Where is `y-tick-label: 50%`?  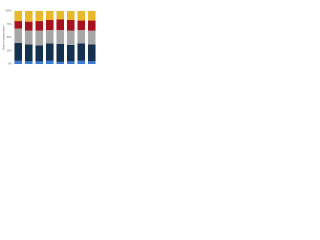
y-tick-label: 50% is located at coordinates (10, 37).